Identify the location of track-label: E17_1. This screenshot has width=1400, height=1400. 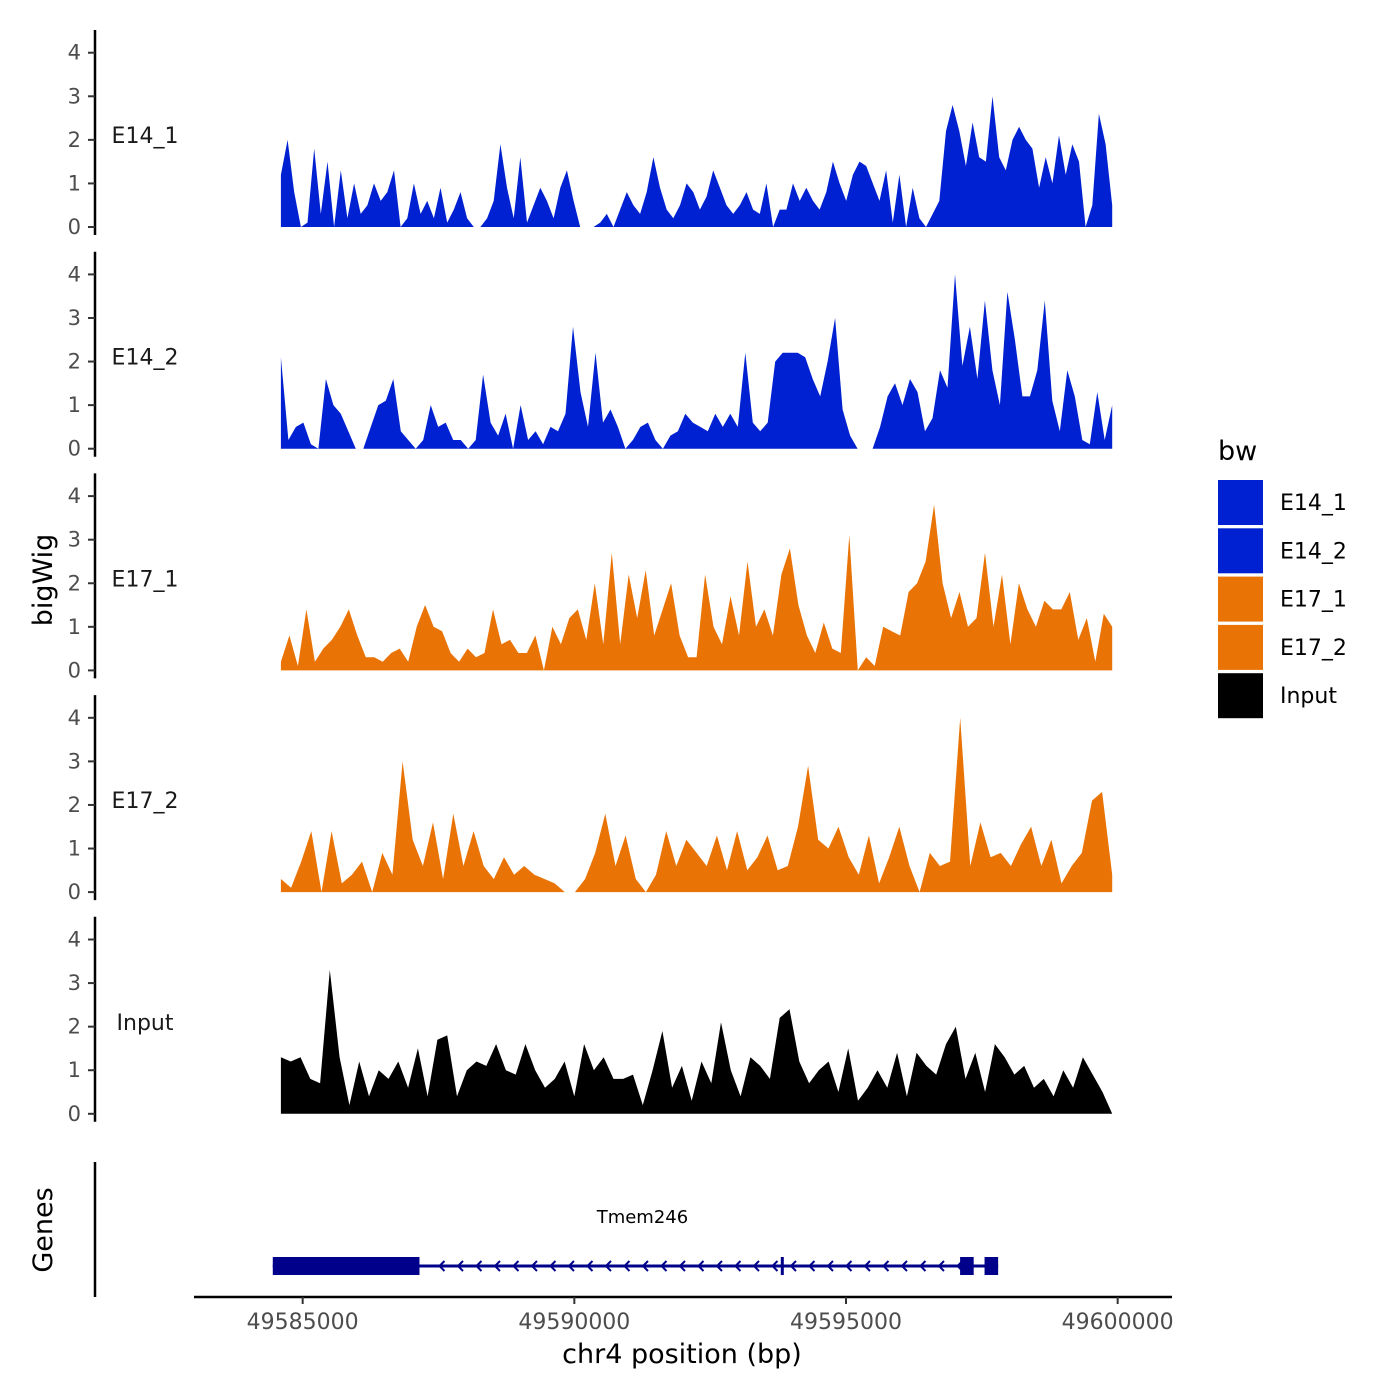
(145, 579).